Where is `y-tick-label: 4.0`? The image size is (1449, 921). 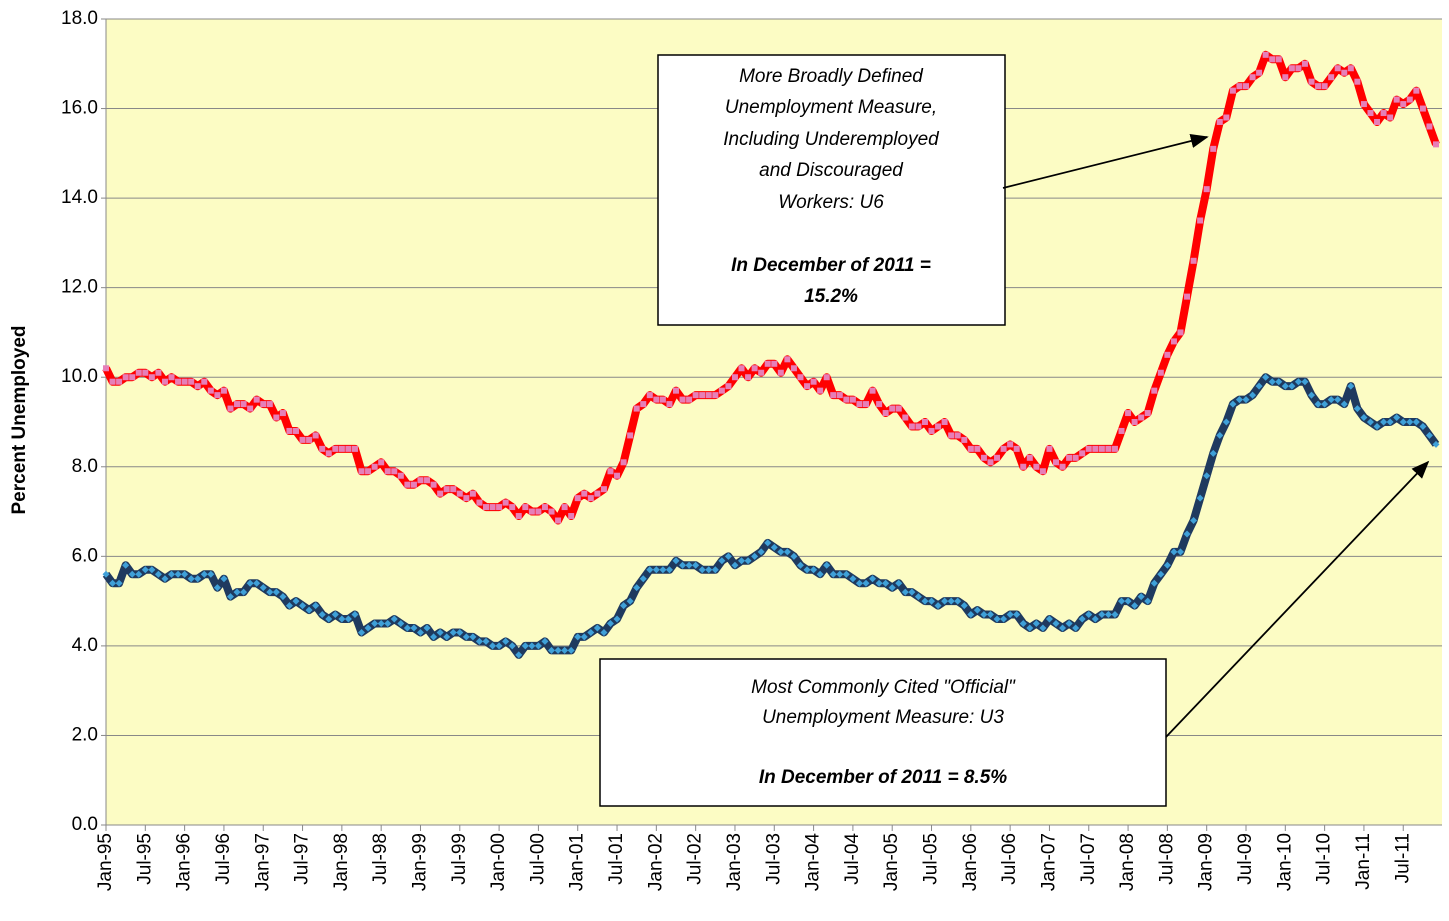
y-tick-label: 4.0 is located at coordinates (85, 645).